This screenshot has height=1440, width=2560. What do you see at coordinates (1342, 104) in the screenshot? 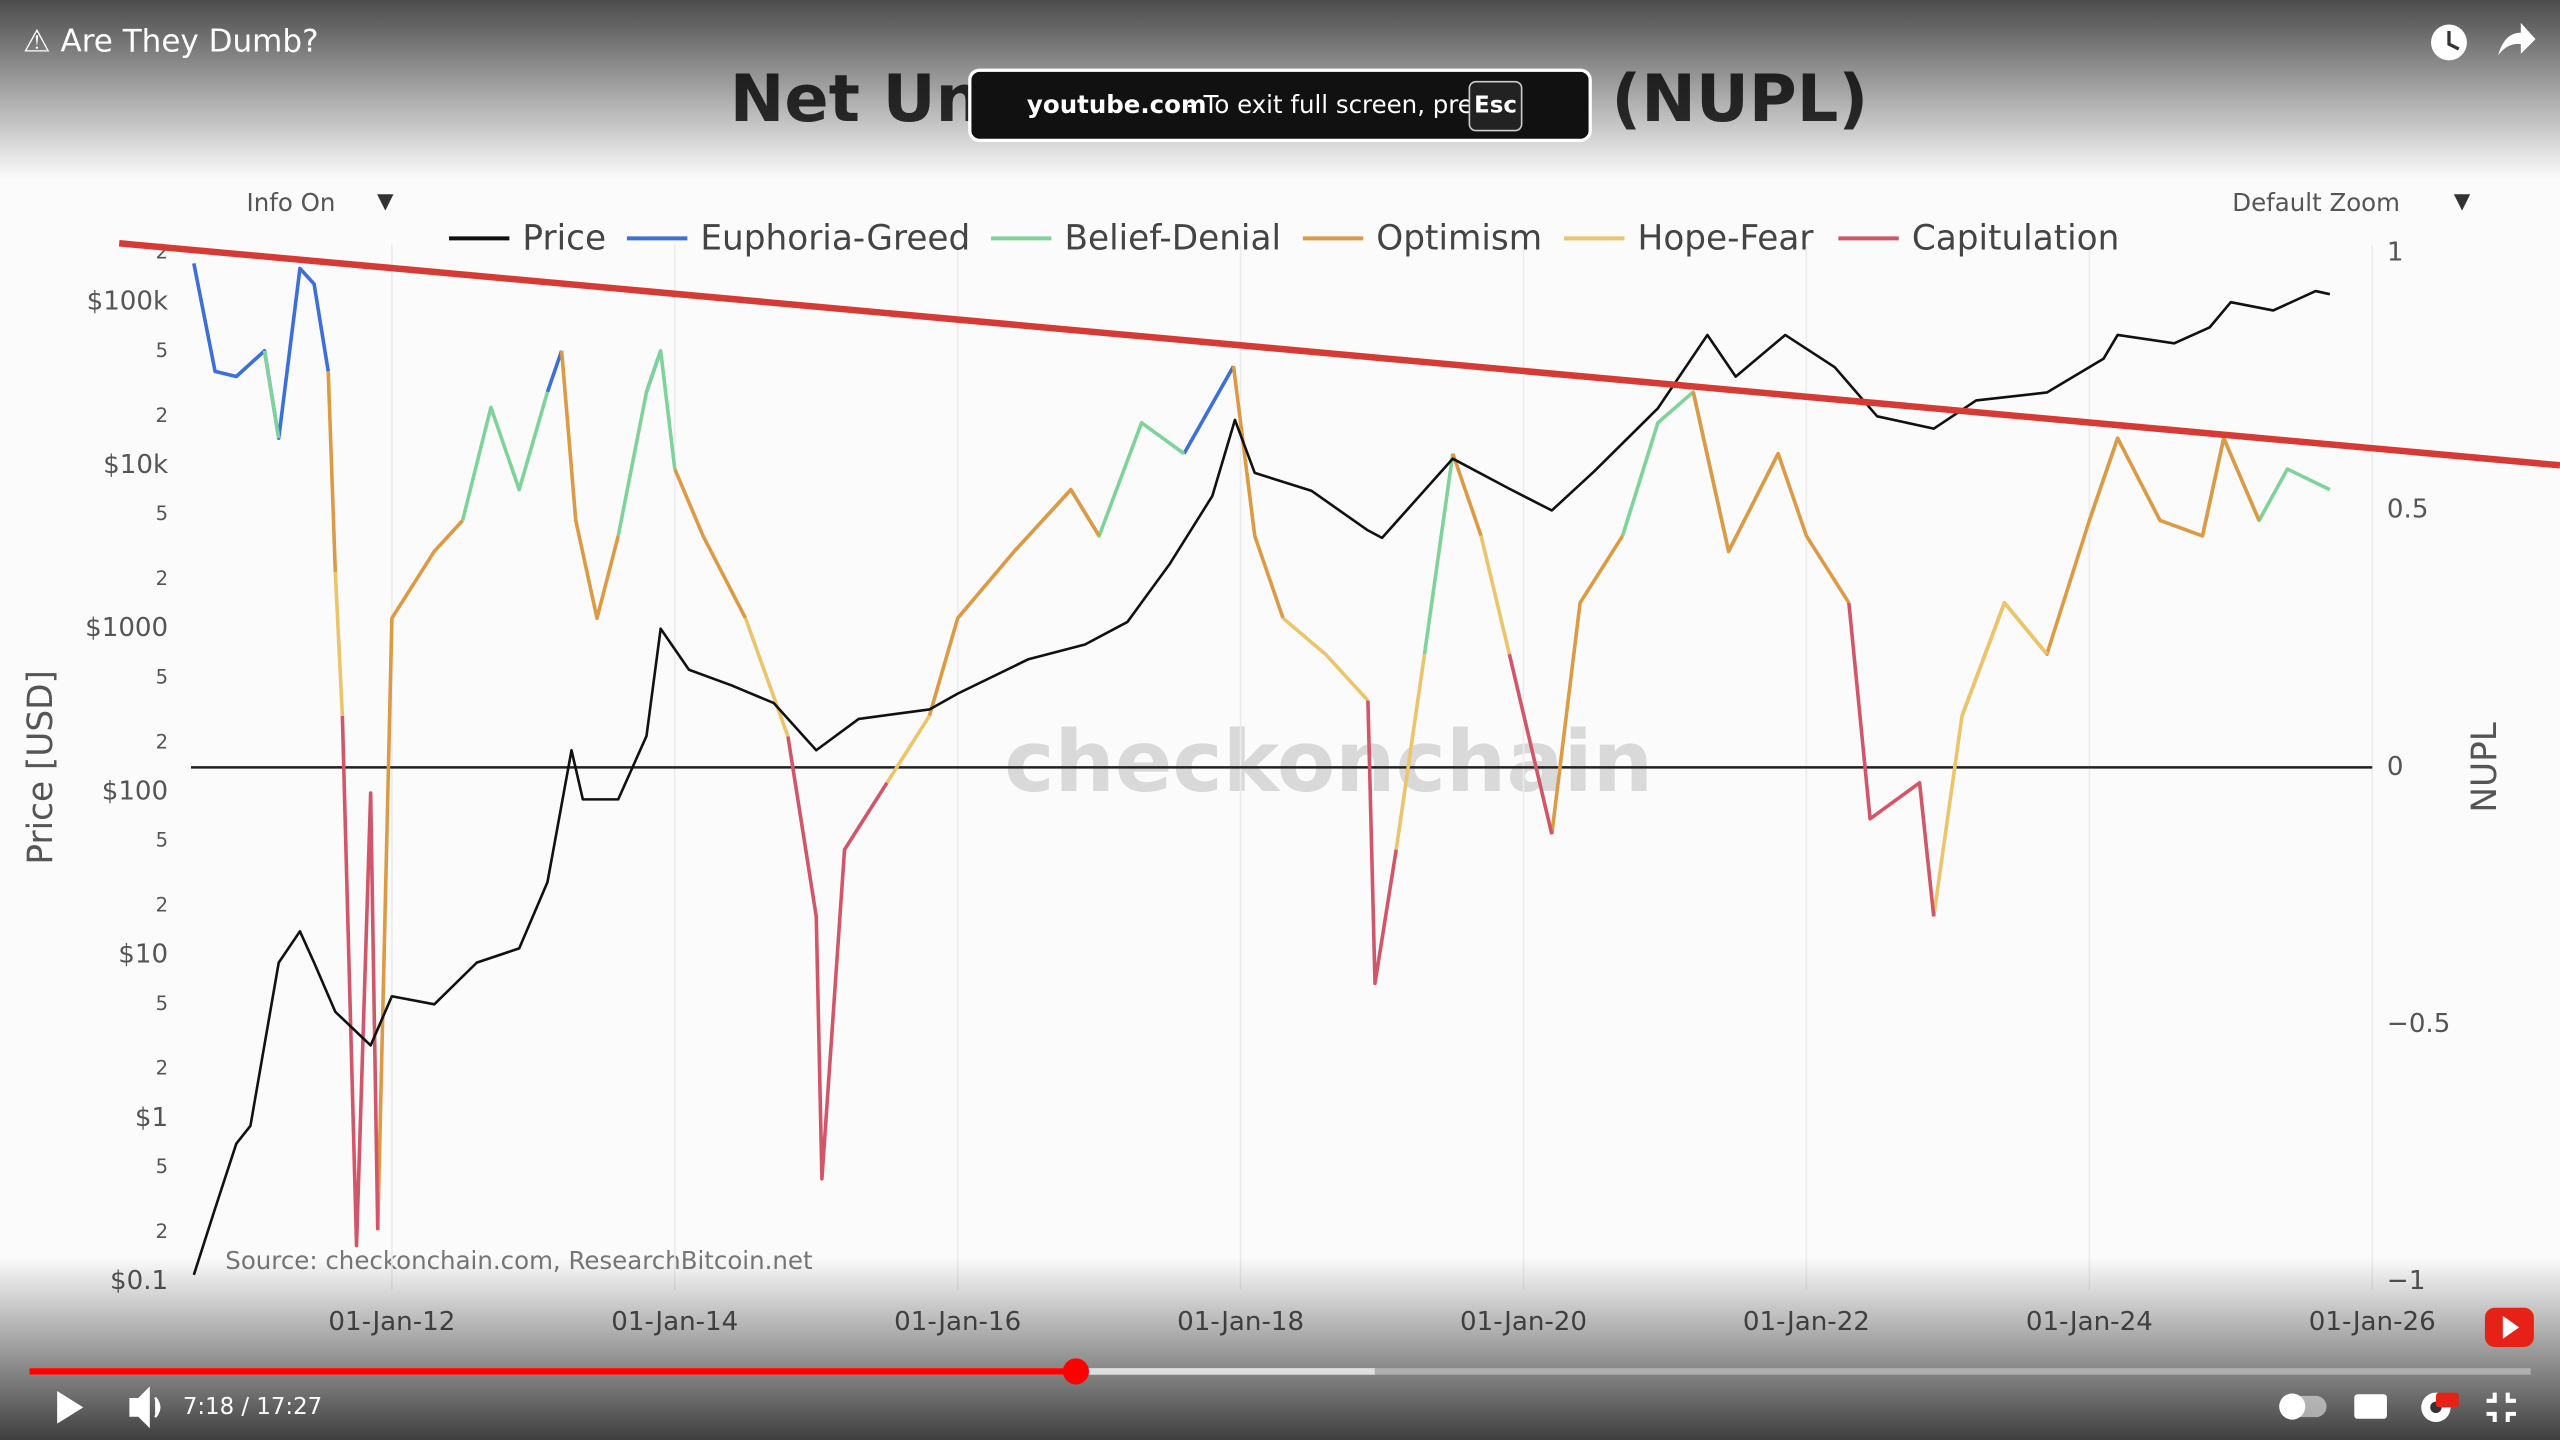
I see `notice-message: - To exit full screen, press` at bounding box center [1342, 104].